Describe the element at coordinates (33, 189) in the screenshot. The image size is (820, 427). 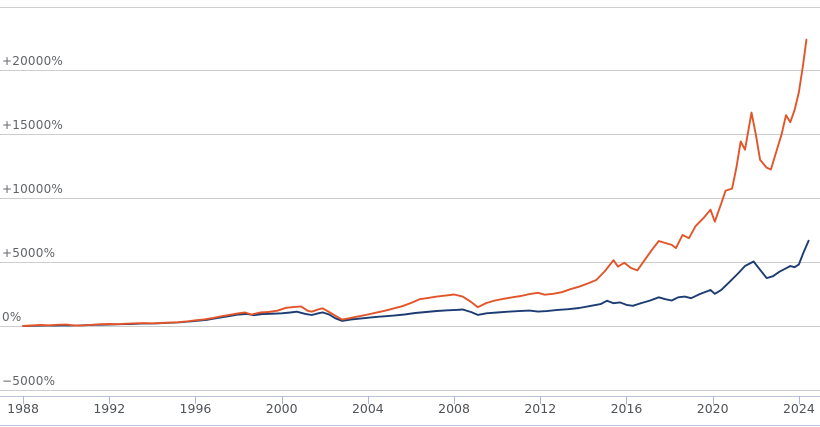
I see `y-tick-label: +10000%` at that location.